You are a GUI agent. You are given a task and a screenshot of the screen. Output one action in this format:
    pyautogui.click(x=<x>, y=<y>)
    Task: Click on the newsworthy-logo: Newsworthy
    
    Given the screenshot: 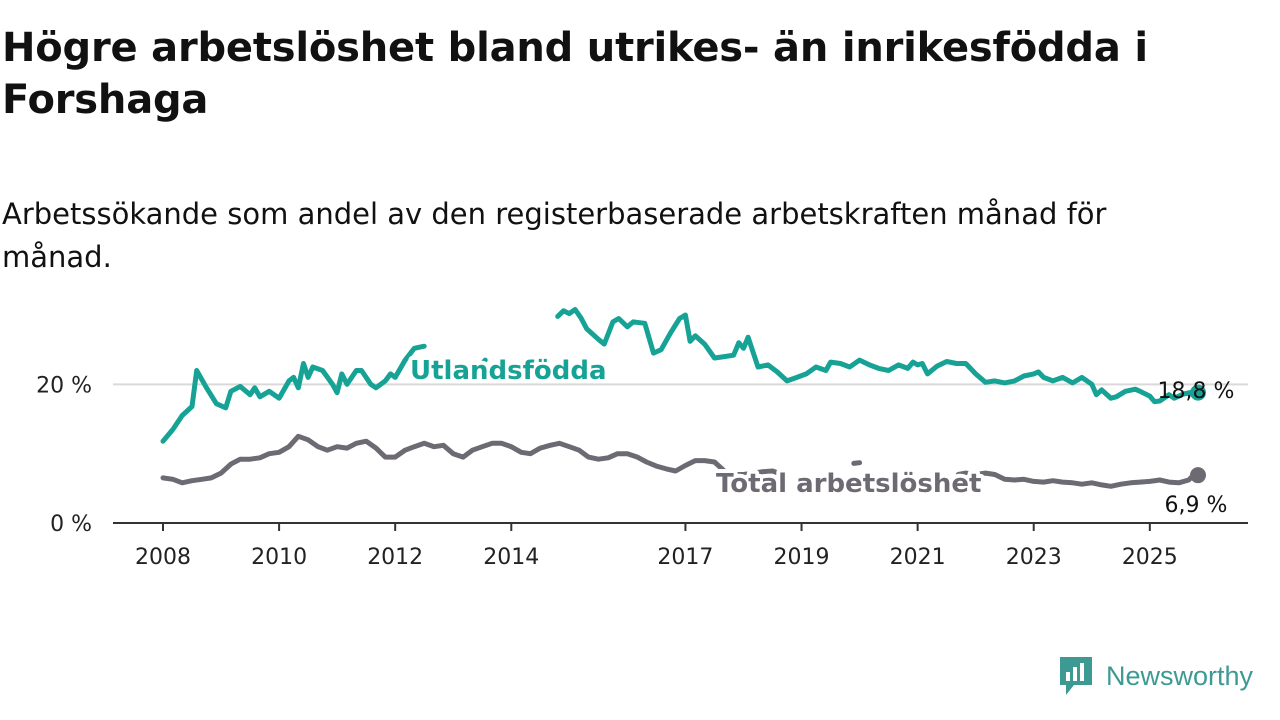 What is the action you would take?
    pyautogui.click(x=1155, y=676)
    